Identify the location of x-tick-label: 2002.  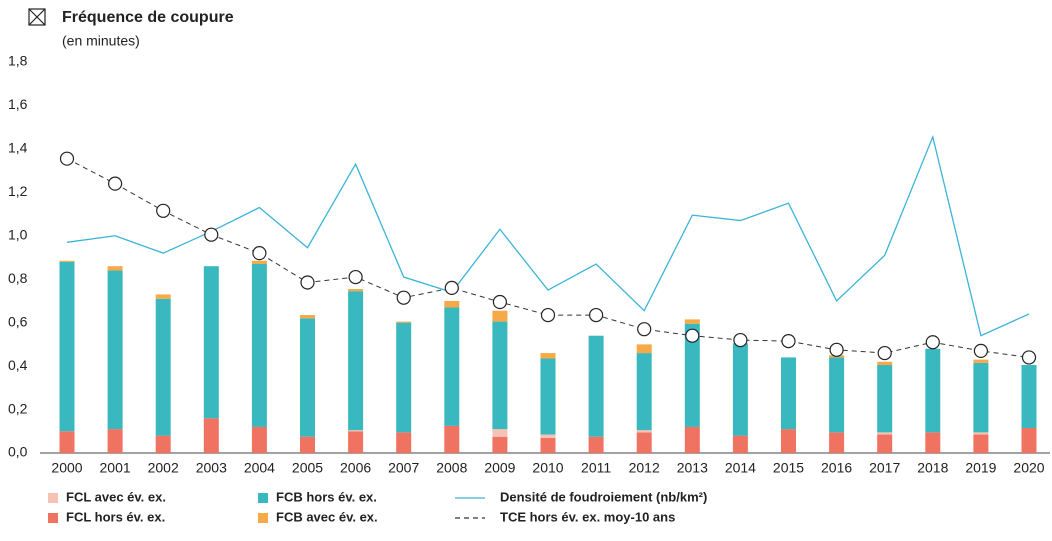
(163, 468).